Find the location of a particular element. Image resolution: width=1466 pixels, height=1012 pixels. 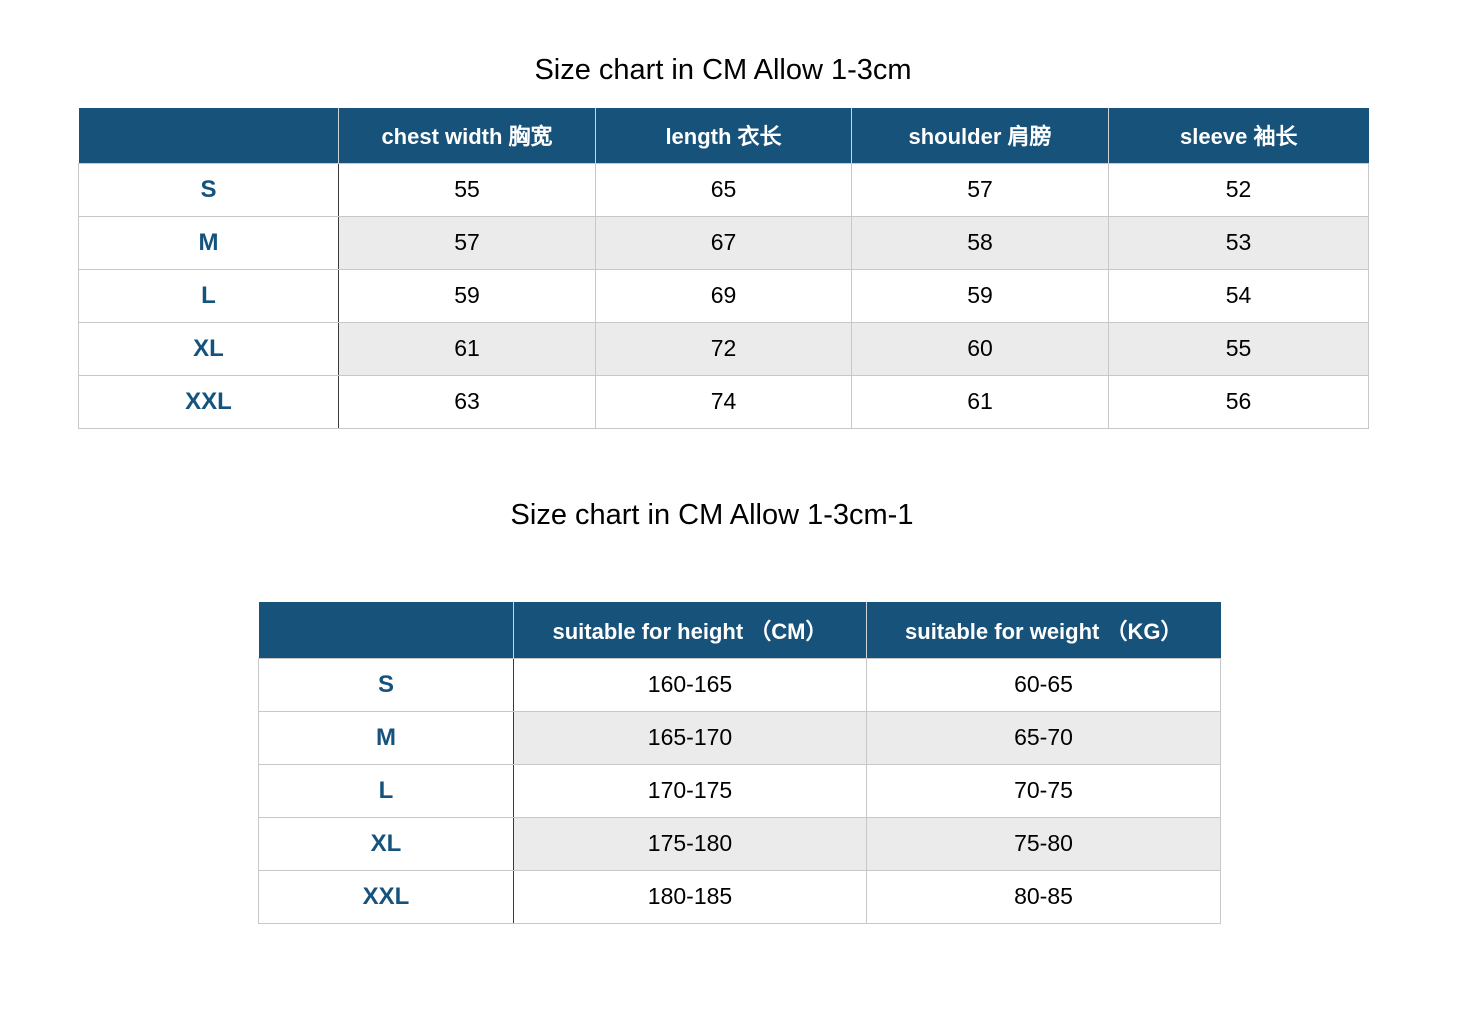

table2-row-xl: XL 175-180 75-80 is located at coordinates (739, 843).